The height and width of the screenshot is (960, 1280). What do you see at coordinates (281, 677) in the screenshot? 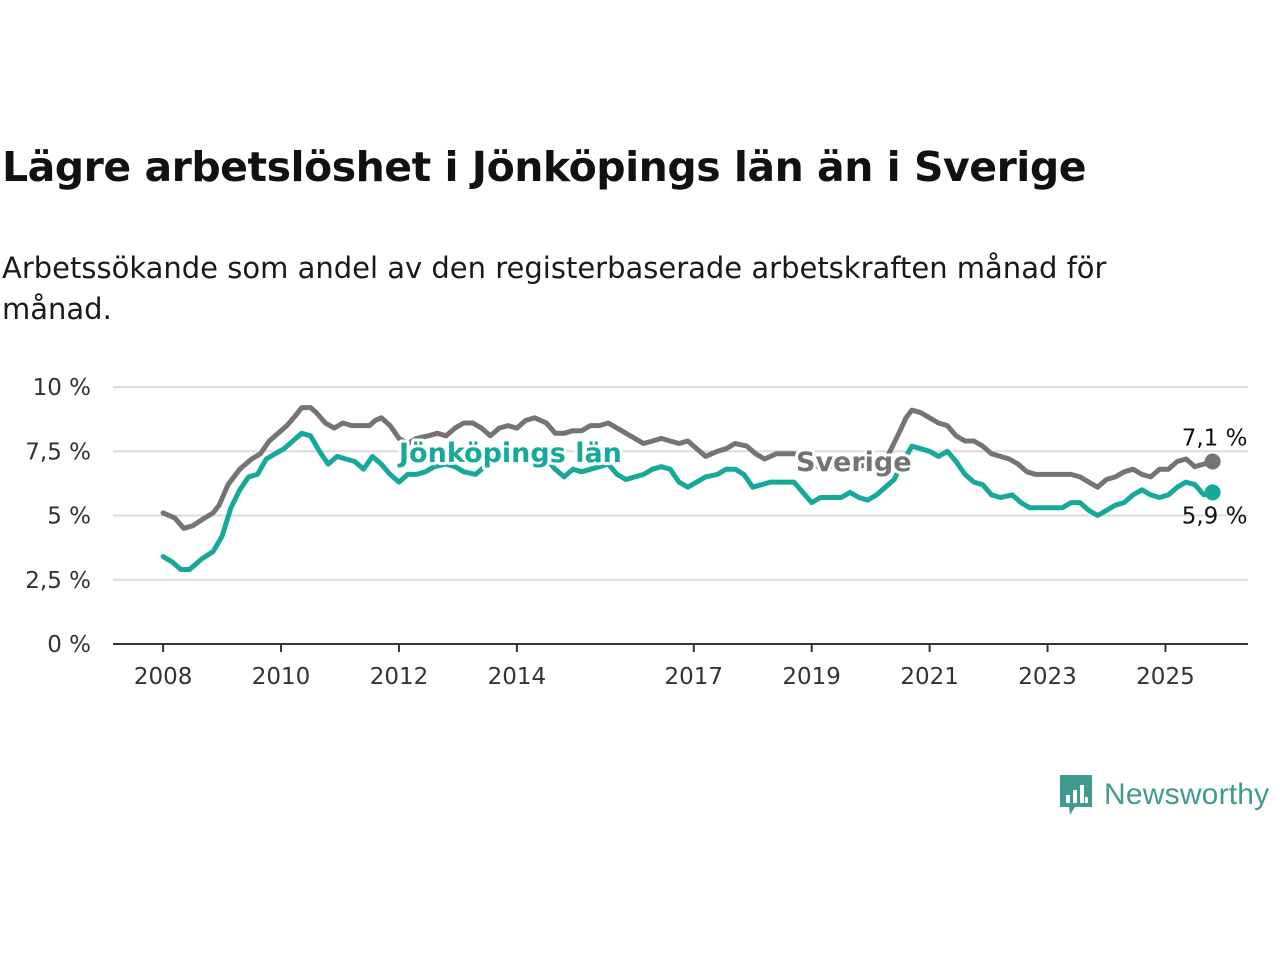
I see `x-tick-label: 2010` at bounding box center [281, 677].